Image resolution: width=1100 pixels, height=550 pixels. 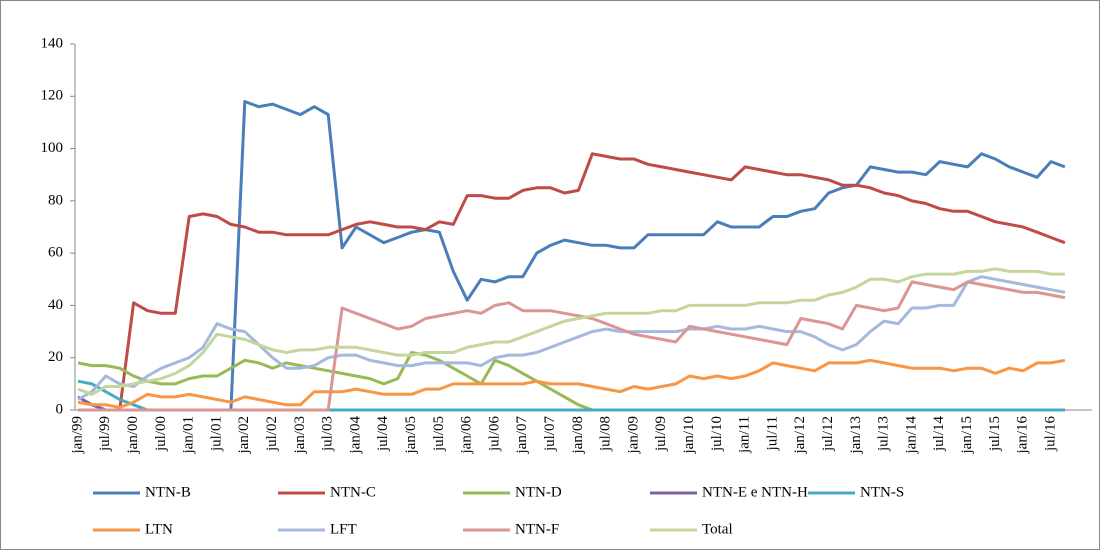 I want to click on x-tick-label: jan/09, so click(x=633, y=435).